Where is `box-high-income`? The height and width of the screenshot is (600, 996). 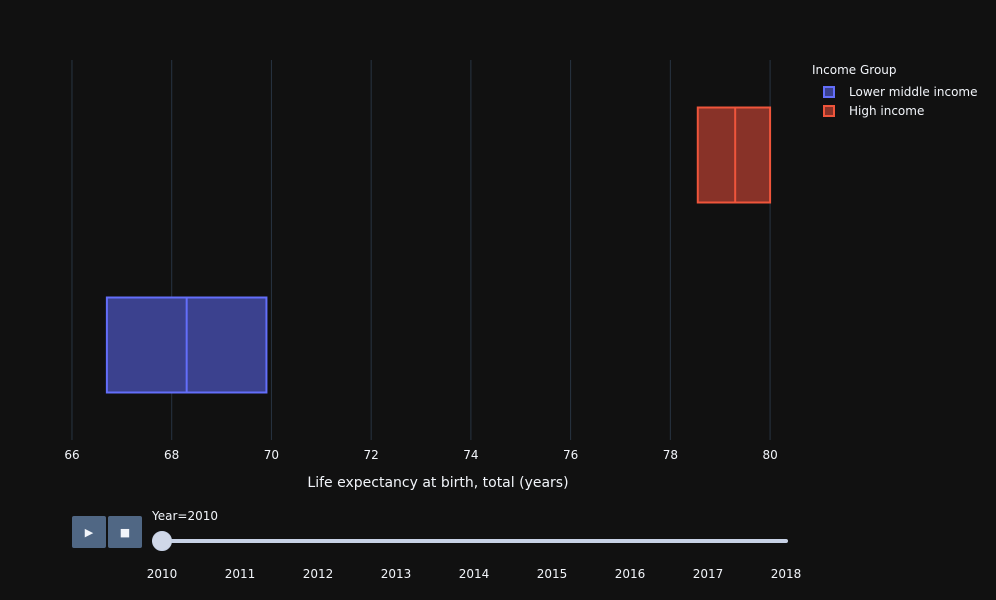 box-high-income is located at coordinates (734, 155).